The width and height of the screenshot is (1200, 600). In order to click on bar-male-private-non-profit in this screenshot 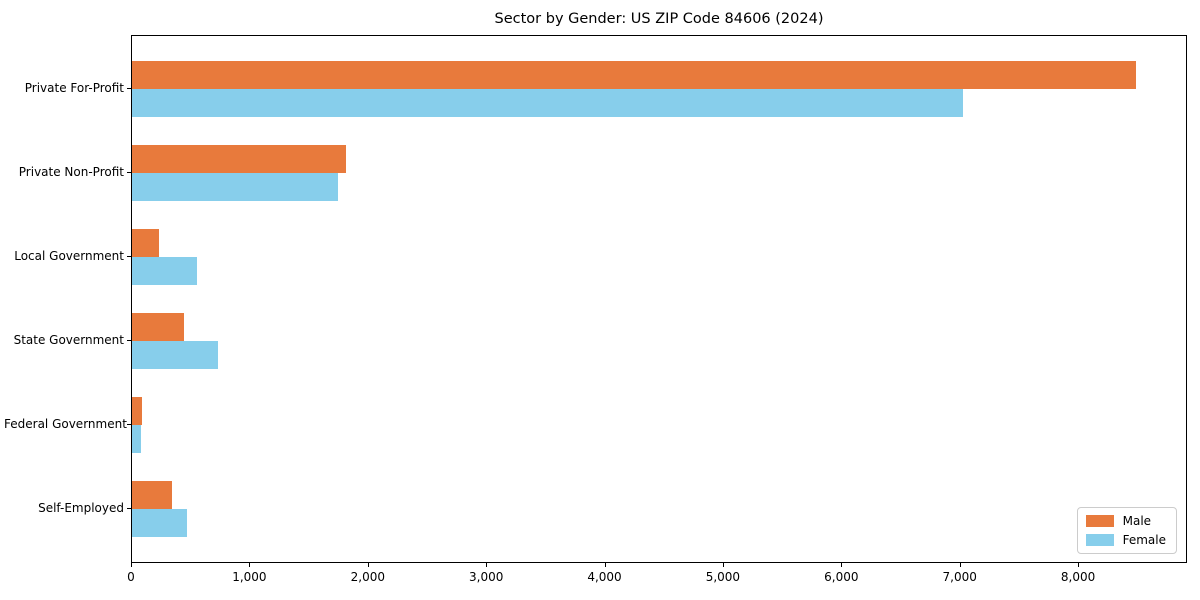, I will do `click(239, 159)`.